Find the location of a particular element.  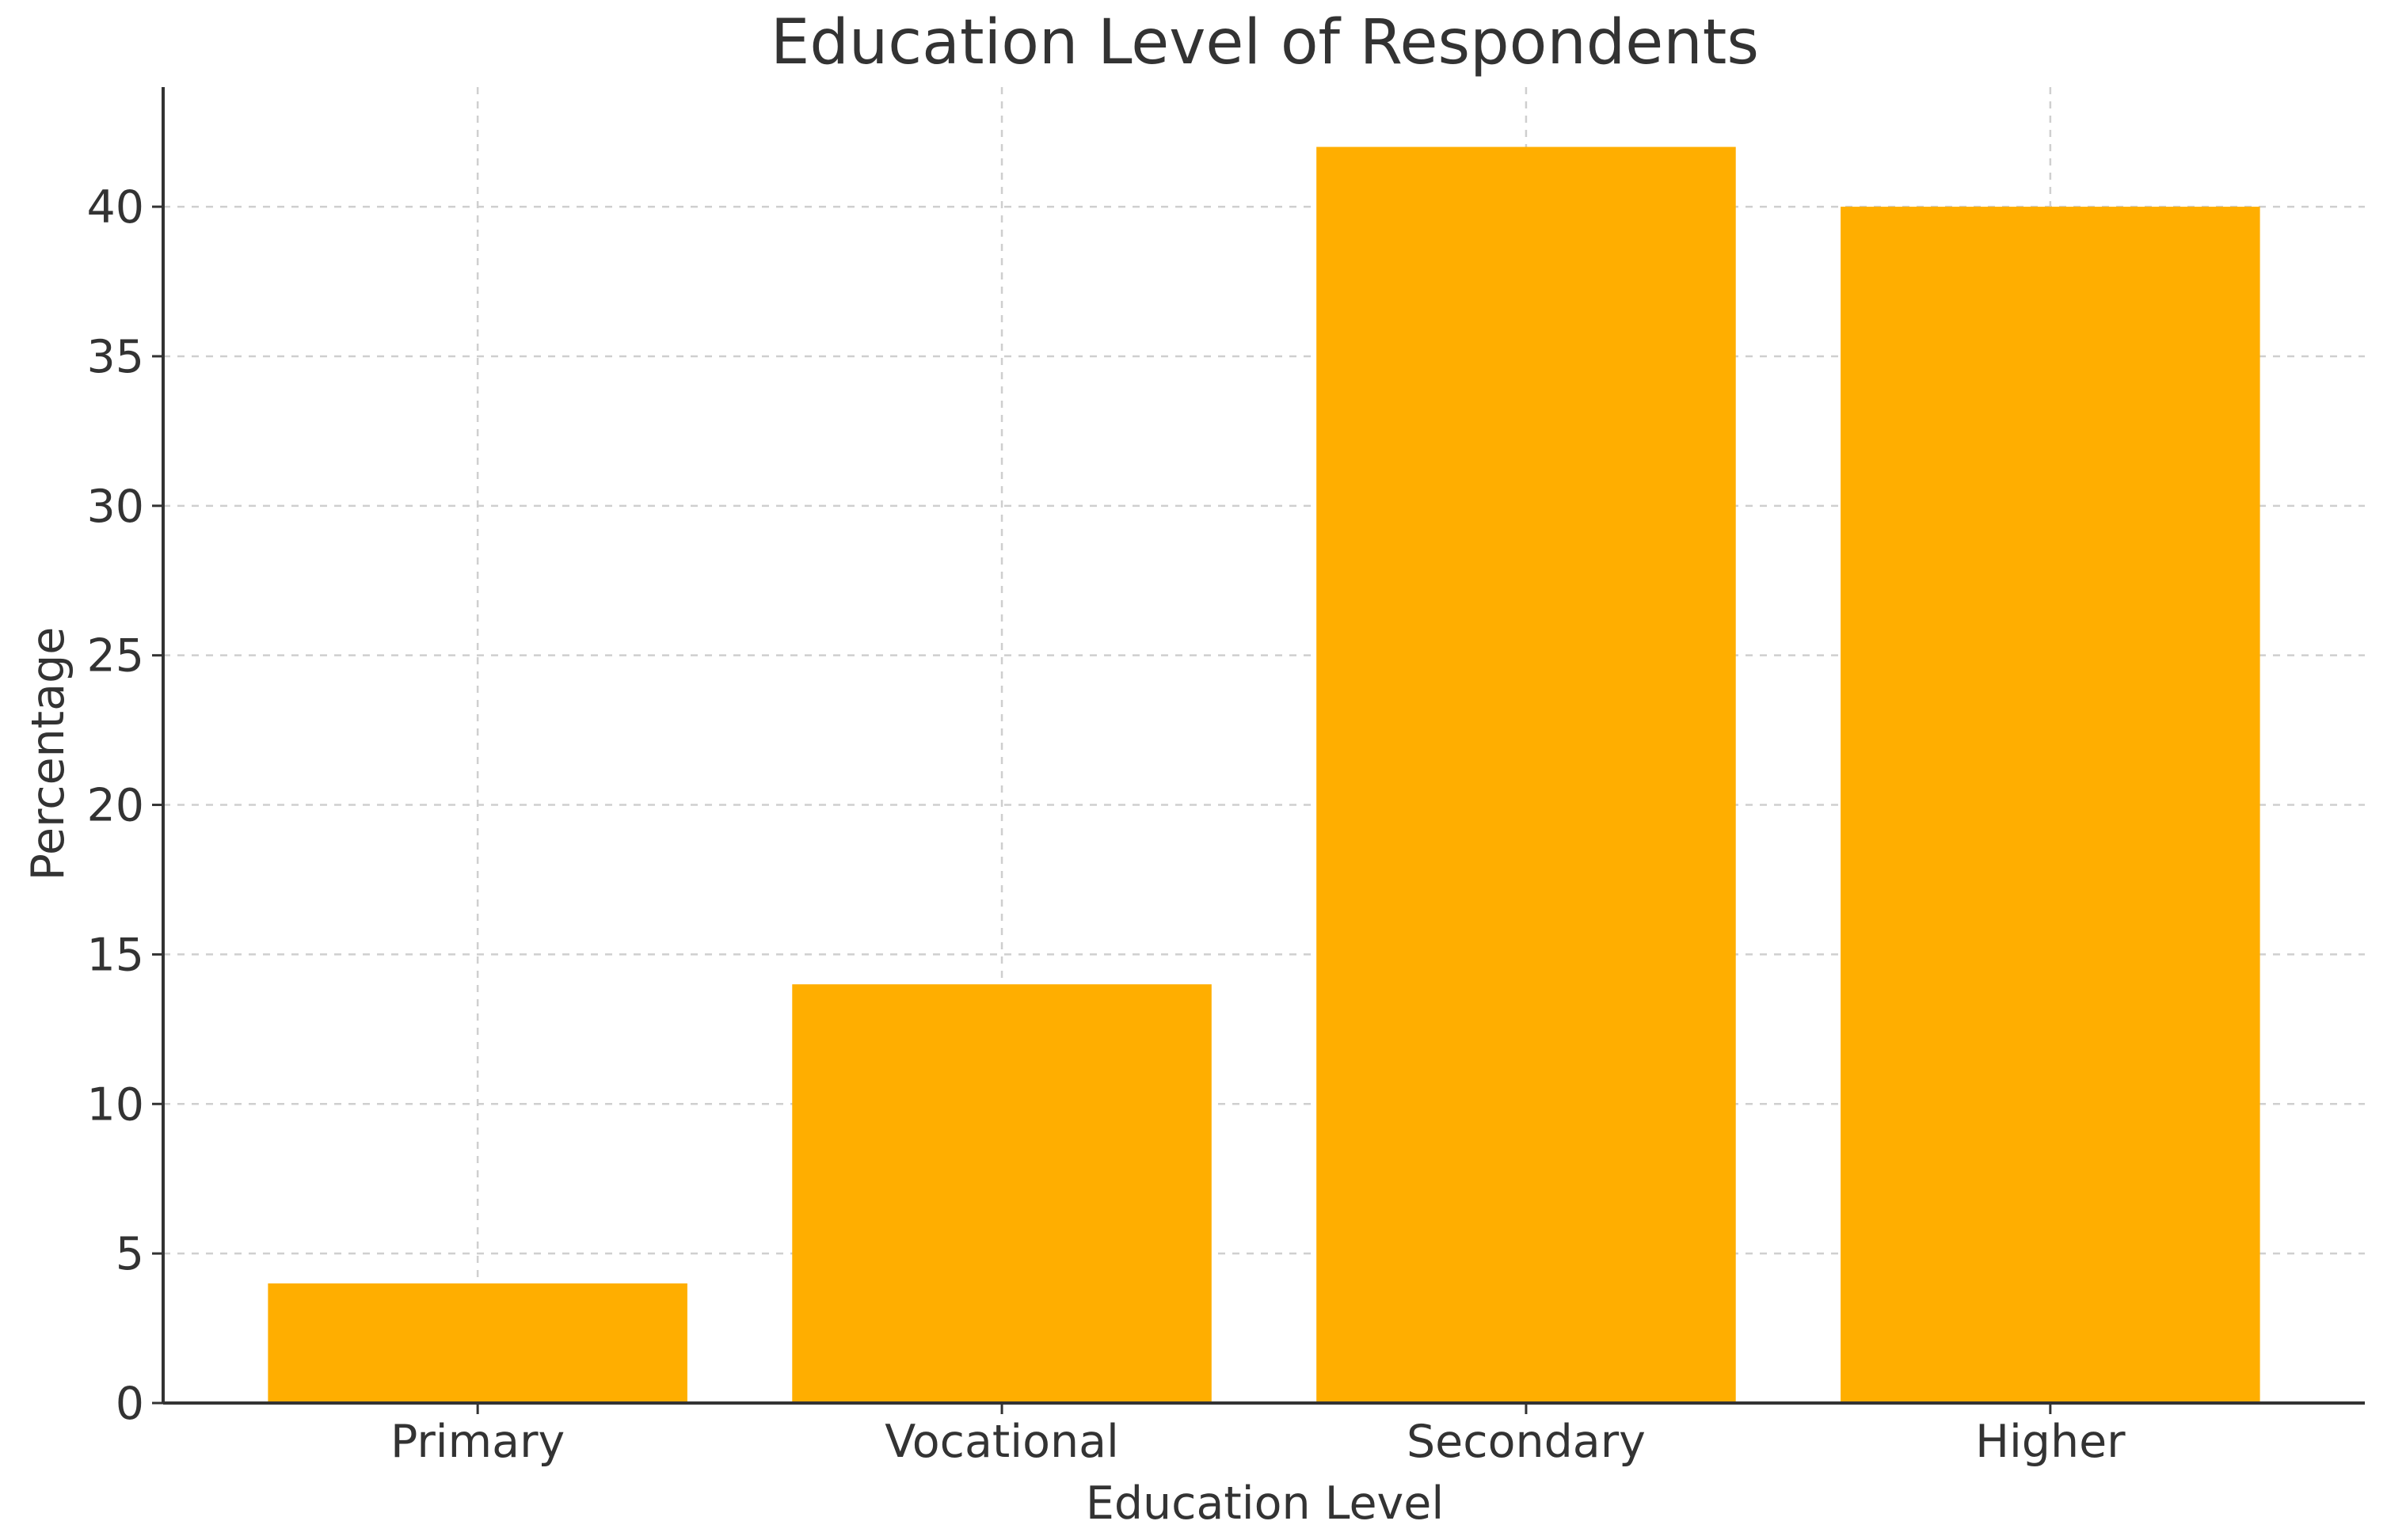

y-tick-label: 30 is located at coordinates (115, 507).